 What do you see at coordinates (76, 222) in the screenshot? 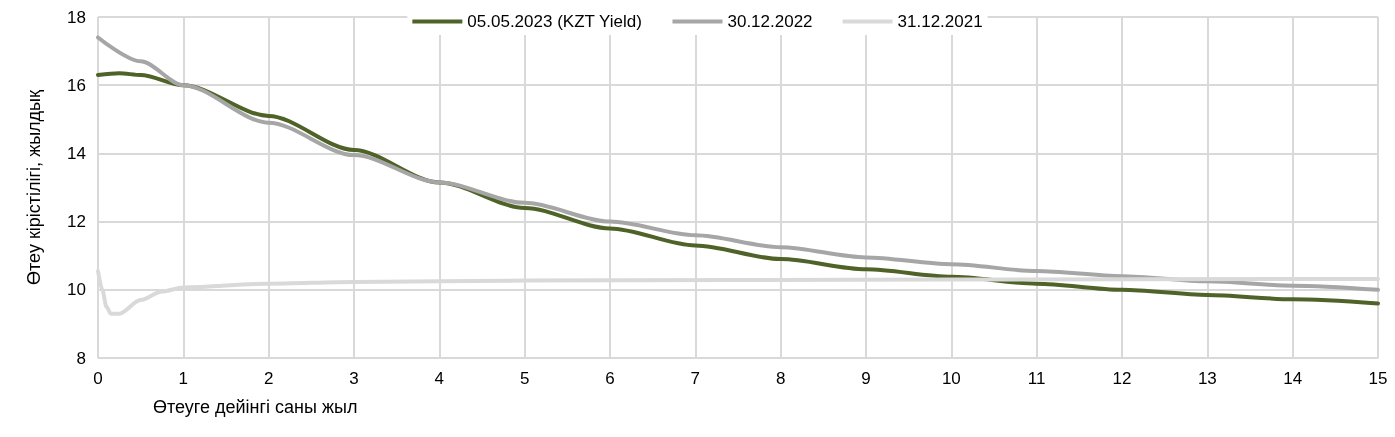
I see `y-tick-label: 12` at bounding box center [76, 222].